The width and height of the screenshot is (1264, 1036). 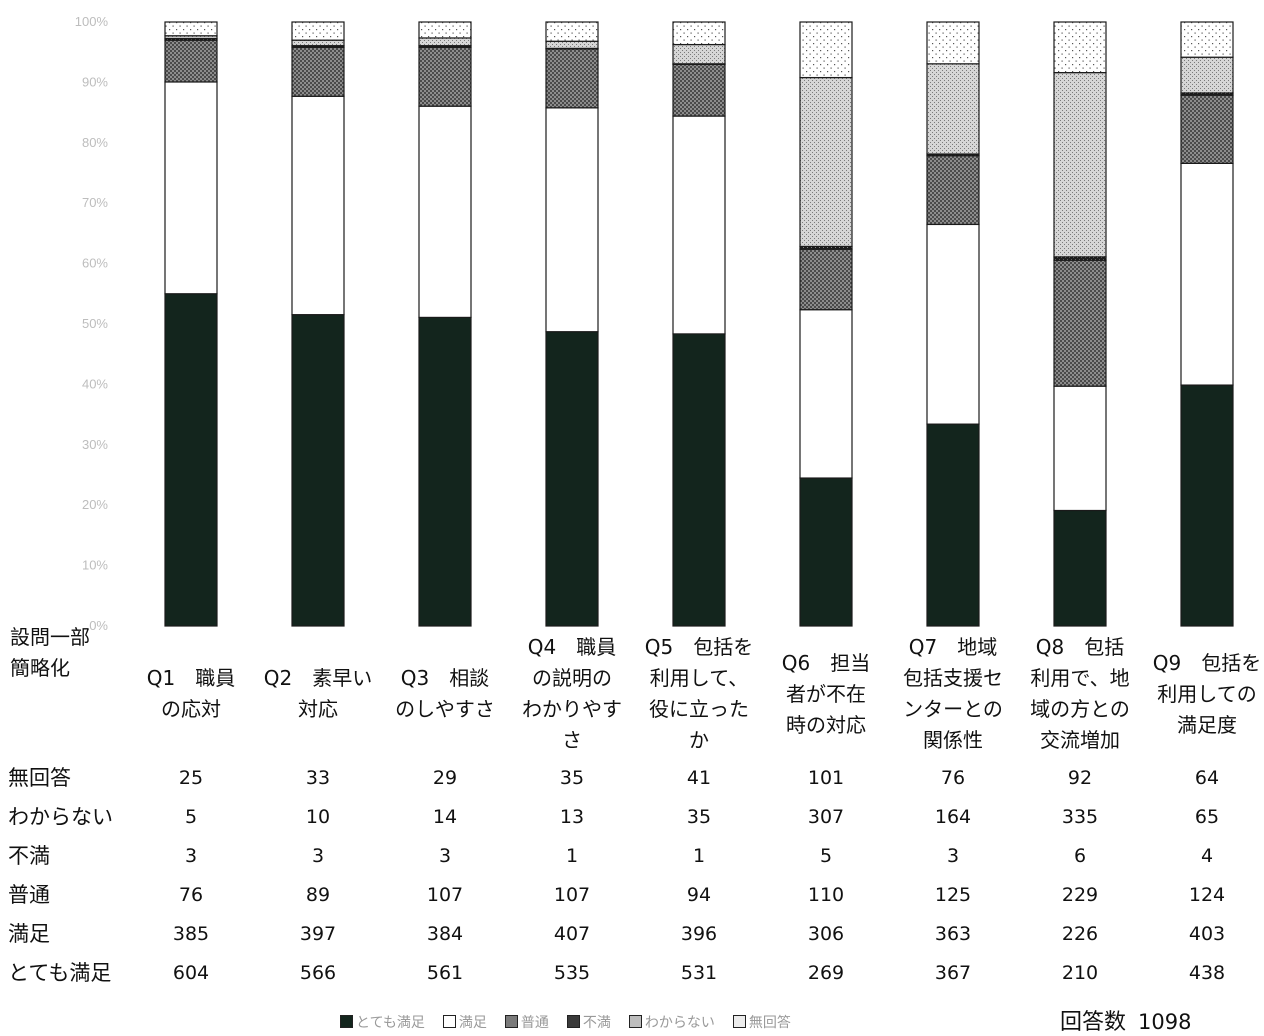 What do you see at coordinates (29, 934) in the screenshot?
I see `table-row-label: 満足` at bounding box center [29, 934].